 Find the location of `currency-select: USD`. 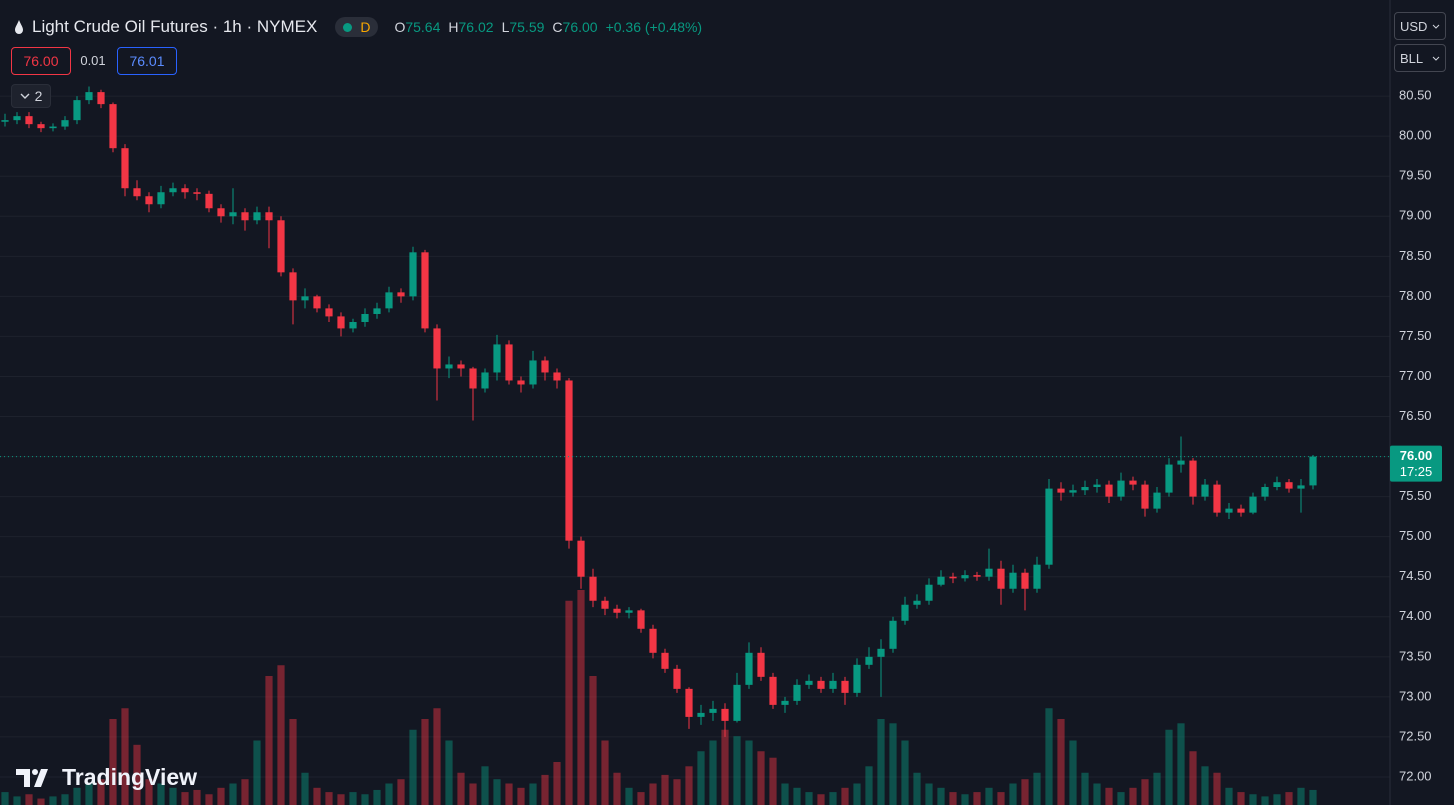

currency-select: USD is located at coordinates (1420, 26).